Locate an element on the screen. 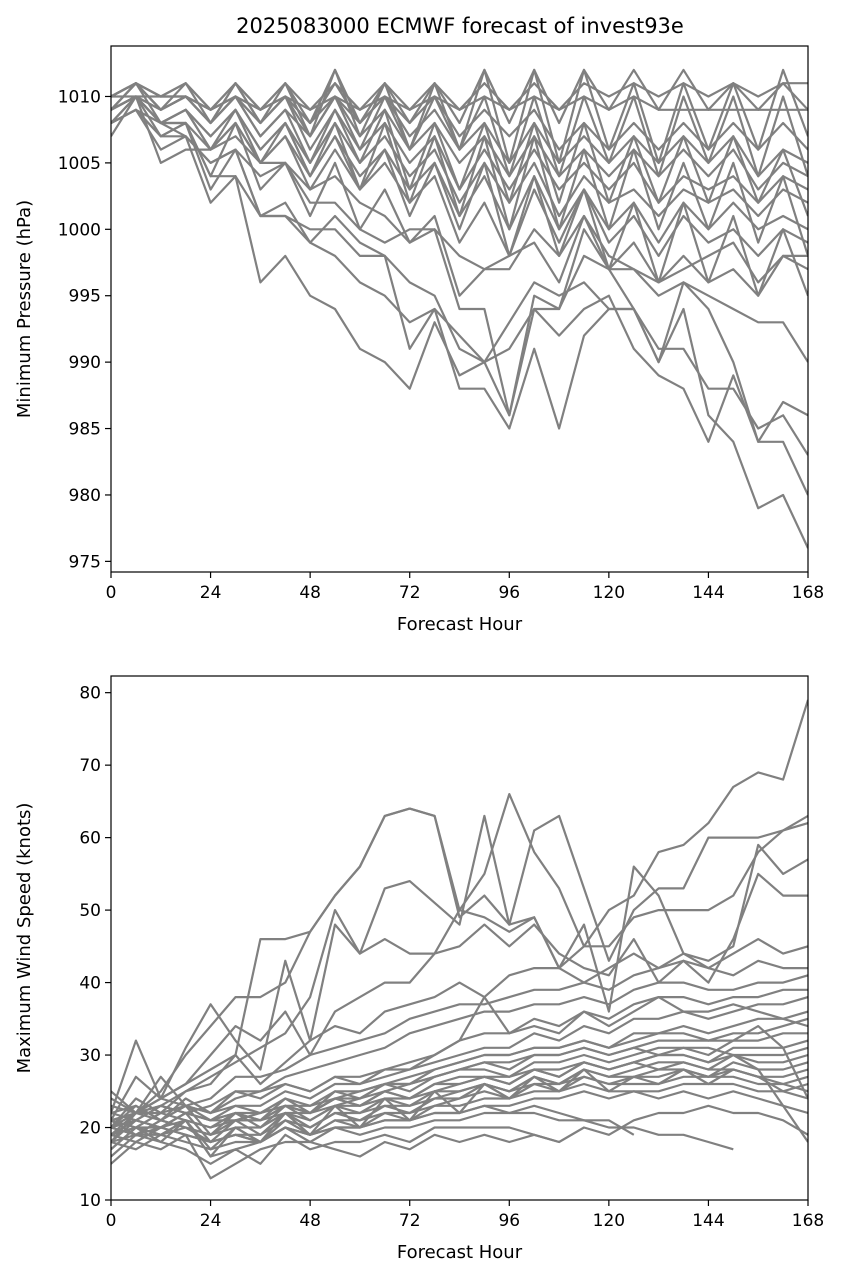 The height and width of the screenshot is (1279, 843). y-tick-label: 40 is located at coordinates (90, 984).